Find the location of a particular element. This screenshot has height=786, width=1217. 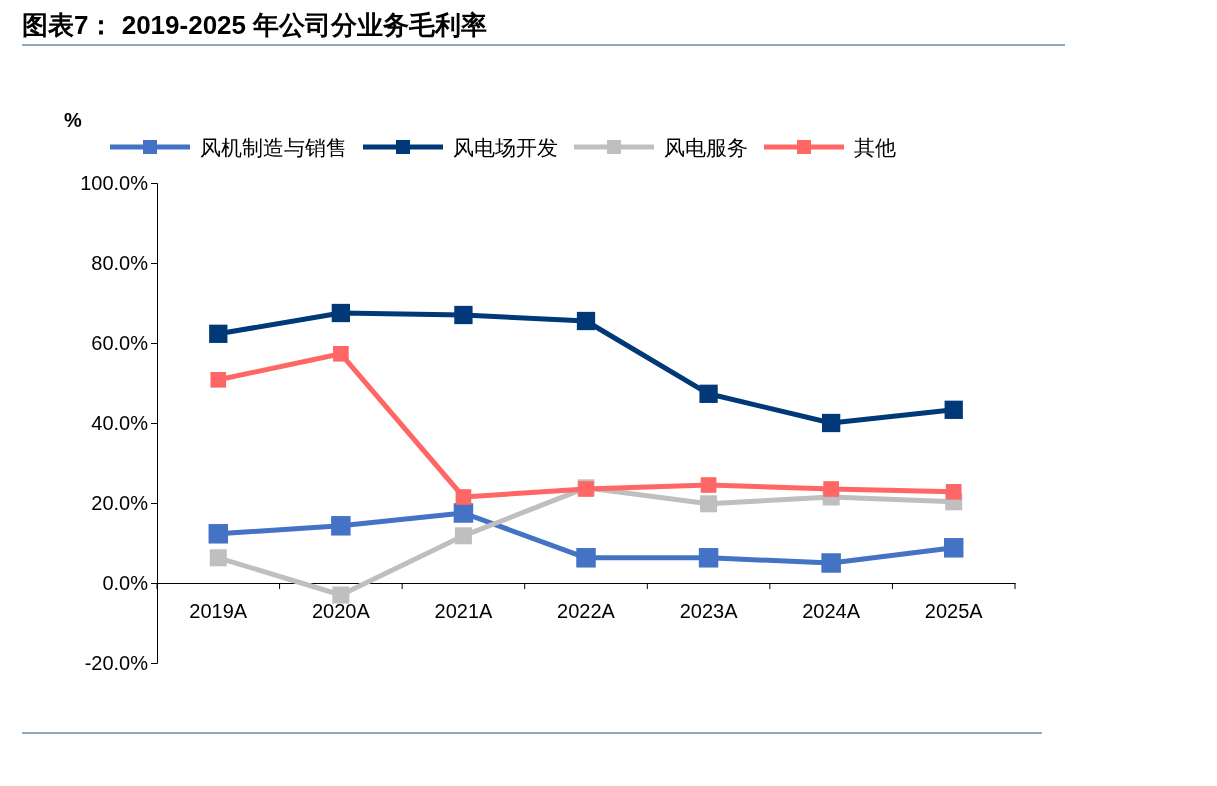

chart-title: 图表7： 2019-2025 年公司分业务毛利率 is located at coordinates (255, 25).